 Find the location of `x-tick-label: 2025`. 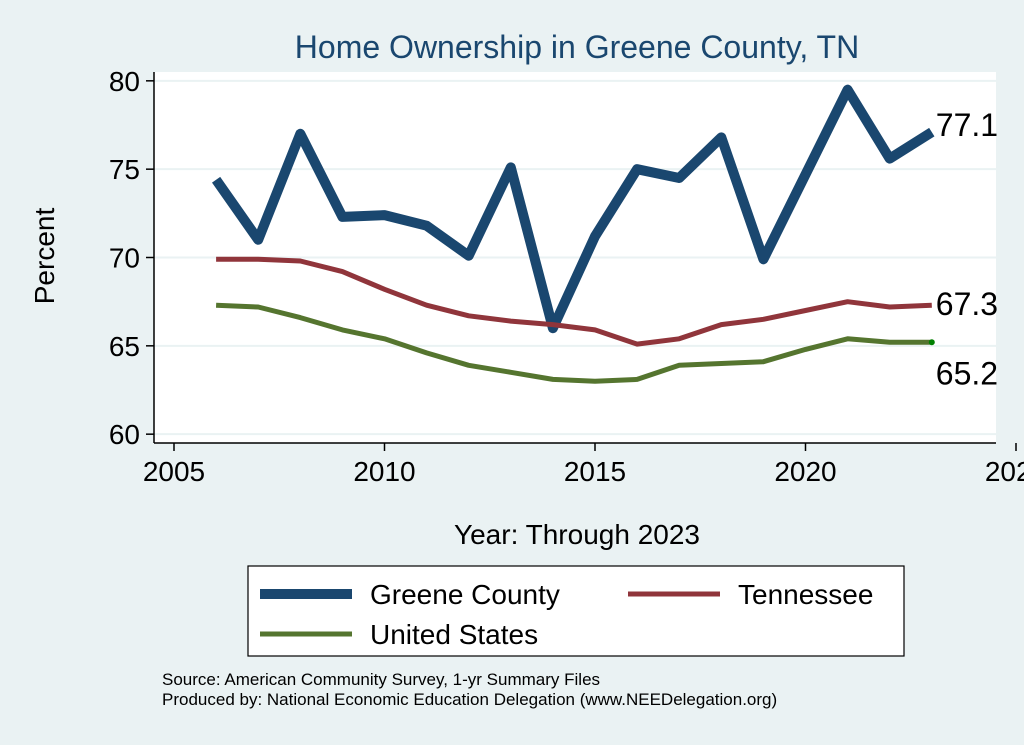

x-tick-label: 2025 is located at coordinates (1004, 471).